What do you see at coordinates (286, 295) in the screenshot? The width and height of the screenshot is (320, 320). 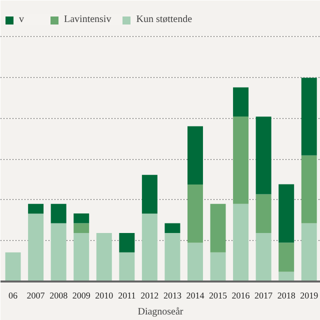 I see `x-tick-label: 2018` at bounding box center [286, 295].